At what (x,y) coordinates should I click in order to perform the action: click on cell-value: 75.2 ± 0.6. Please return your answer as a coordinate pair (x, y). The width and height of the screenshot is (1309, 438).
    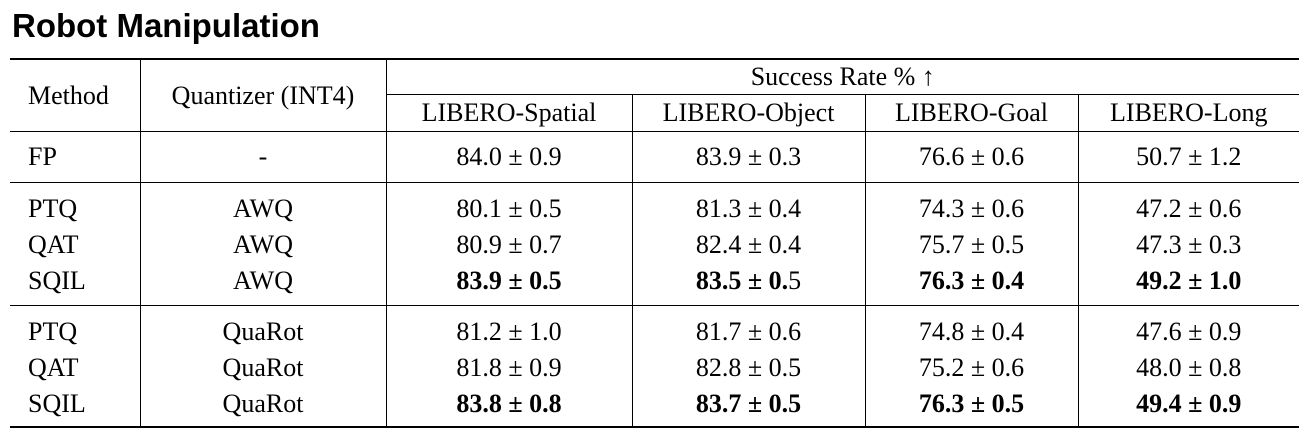
    Looking at the image, I should click on (971, 368).